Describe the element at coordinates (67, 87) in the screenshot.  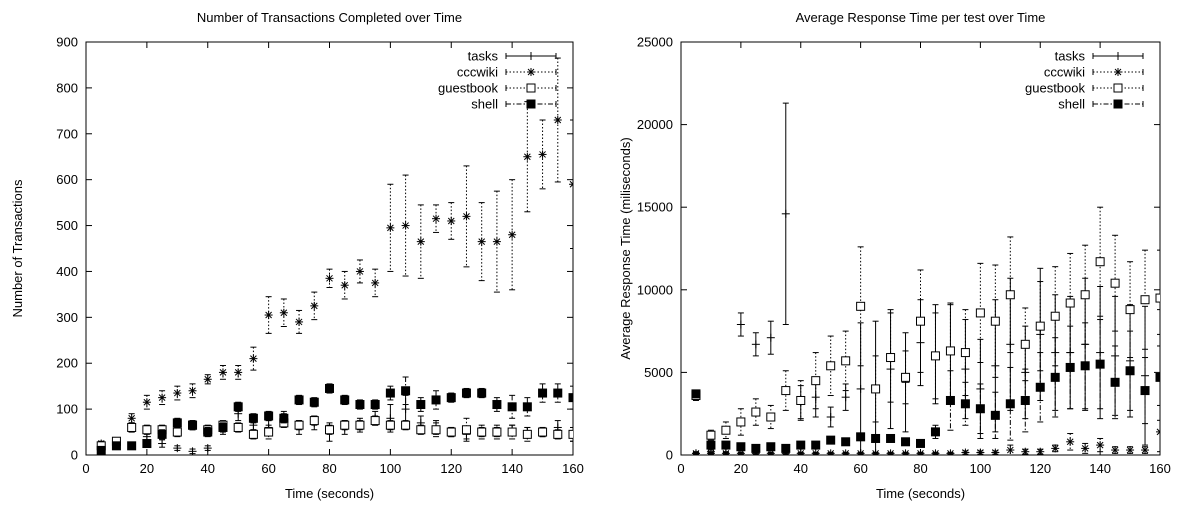
I see `y-tick-label: 800` at that location.